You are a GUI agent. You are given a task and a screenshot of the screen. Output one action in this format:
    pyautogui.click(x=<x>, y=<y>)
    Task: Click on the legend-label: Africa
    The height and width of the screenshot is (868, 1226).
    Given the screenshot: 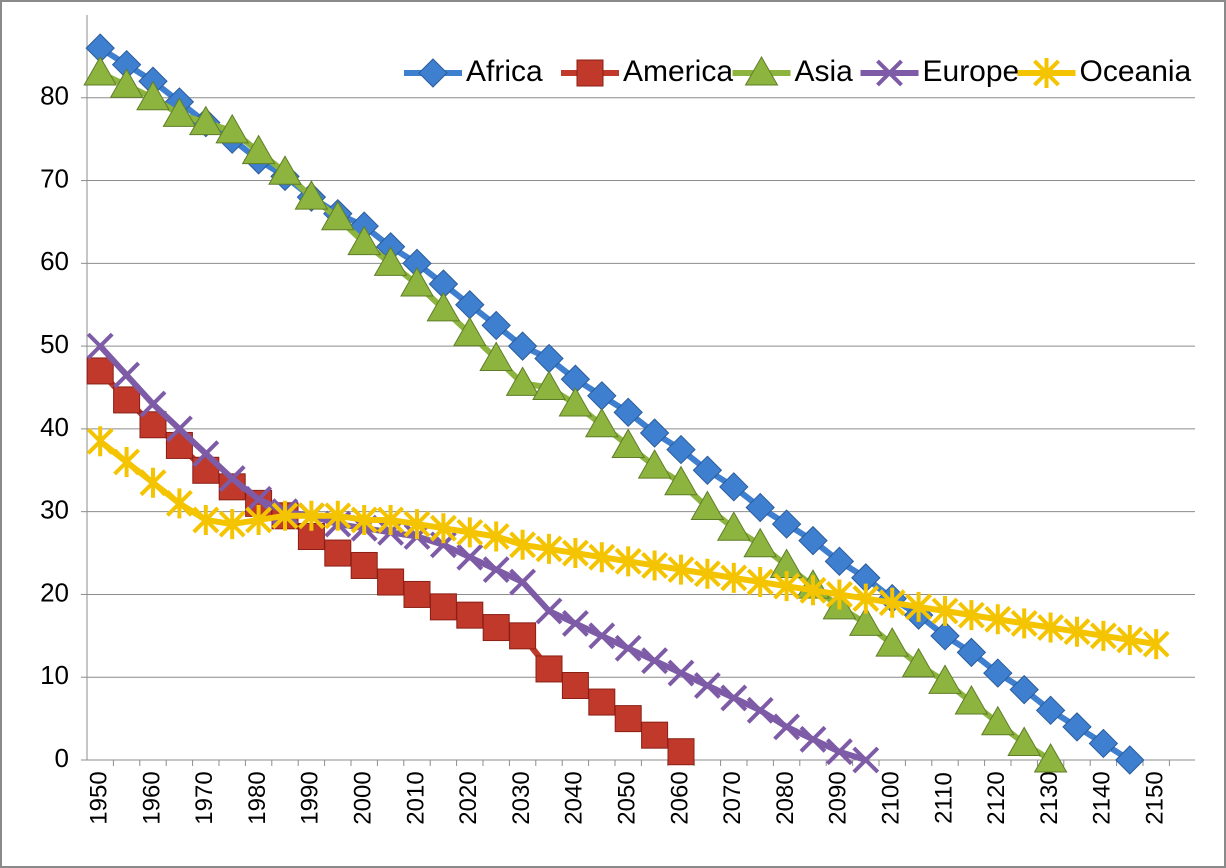 What is the action you would take?
    pyautogui.click(x=504, y=71)
    